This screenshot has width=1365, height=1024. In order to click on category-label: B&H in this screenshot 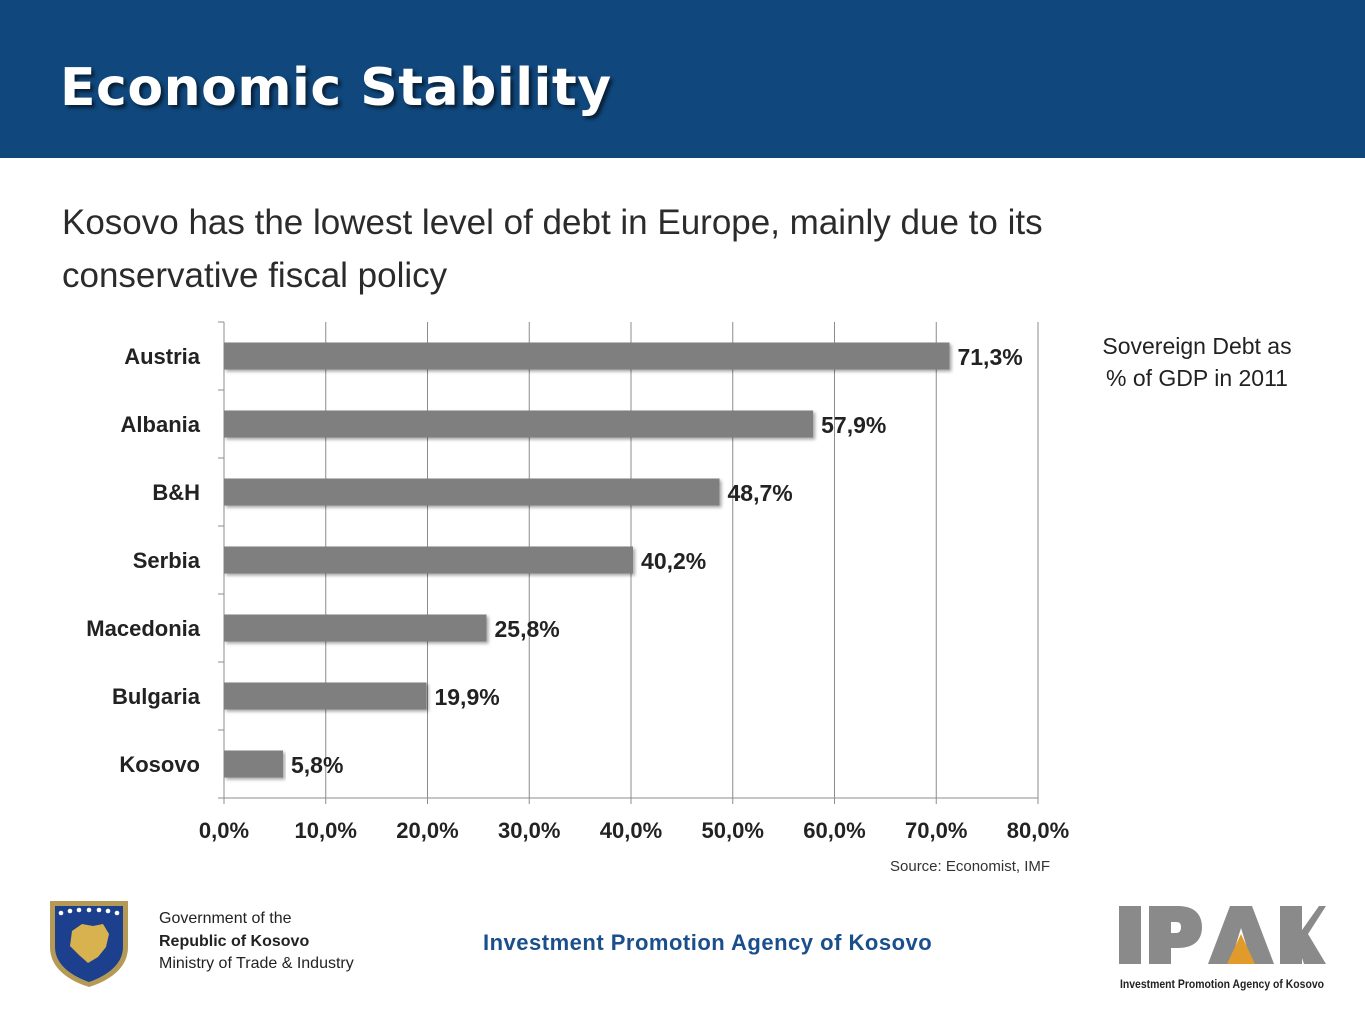, I will do `click(176, 492)`.